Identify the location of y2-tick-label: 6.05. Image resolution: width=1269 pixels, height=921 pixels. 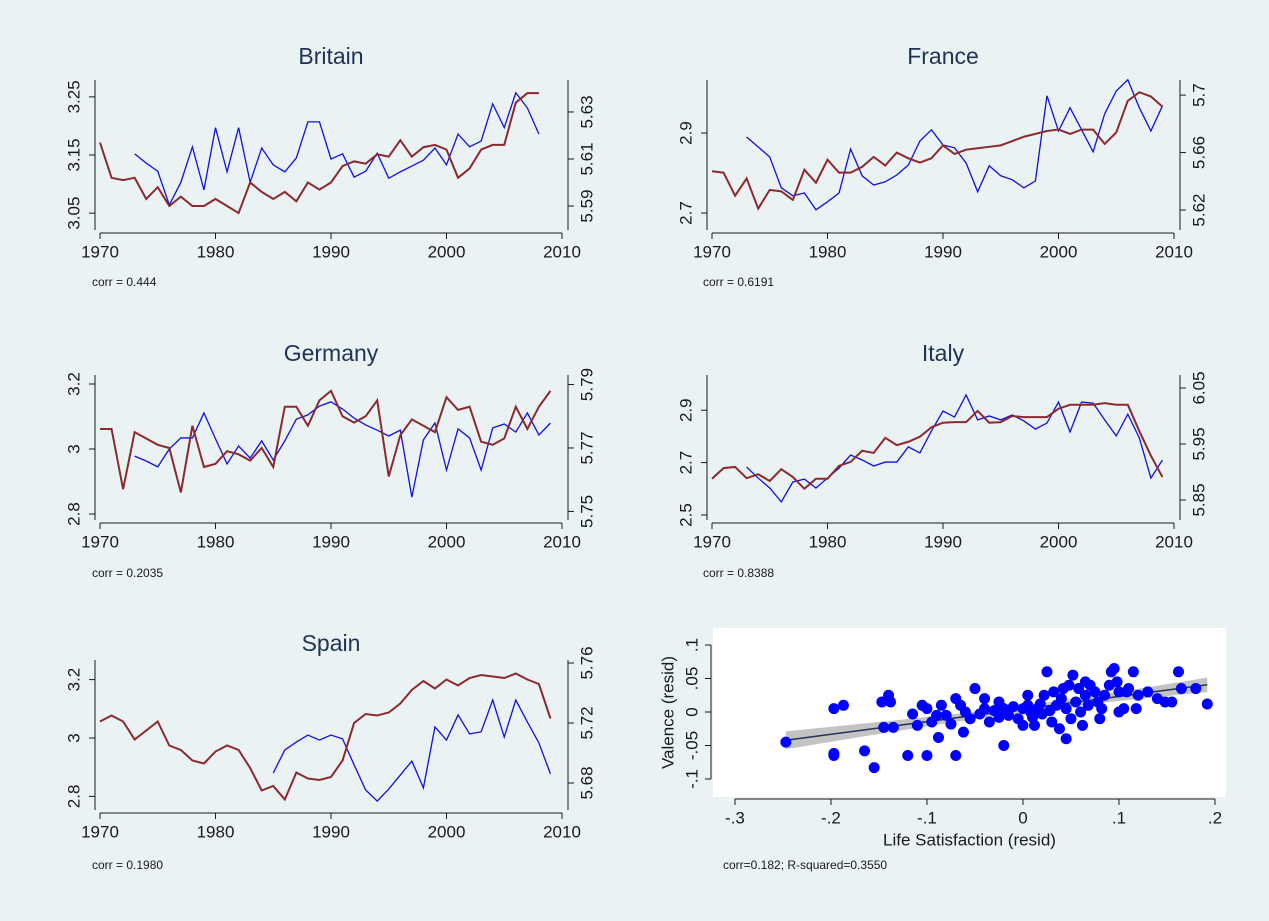
(1198, 387).